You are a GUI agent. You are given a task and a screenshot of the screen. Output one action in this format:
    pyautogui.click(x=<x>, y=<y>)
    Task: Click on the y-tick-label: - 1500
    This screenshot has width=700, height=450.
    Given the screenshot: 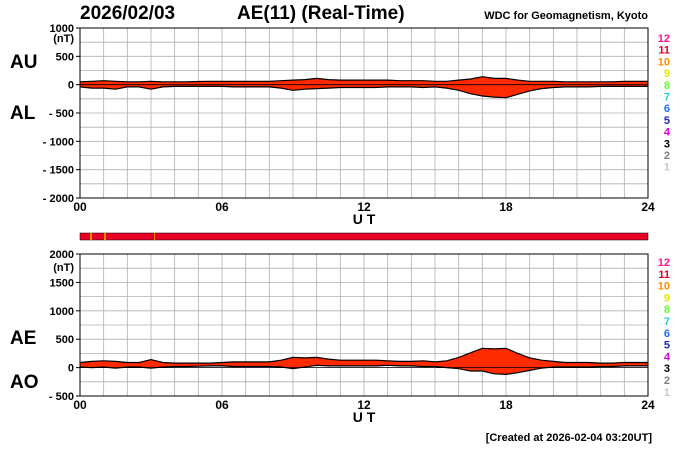 What is the action you would take?
    pyautogui.click(x=58, y=171)
    